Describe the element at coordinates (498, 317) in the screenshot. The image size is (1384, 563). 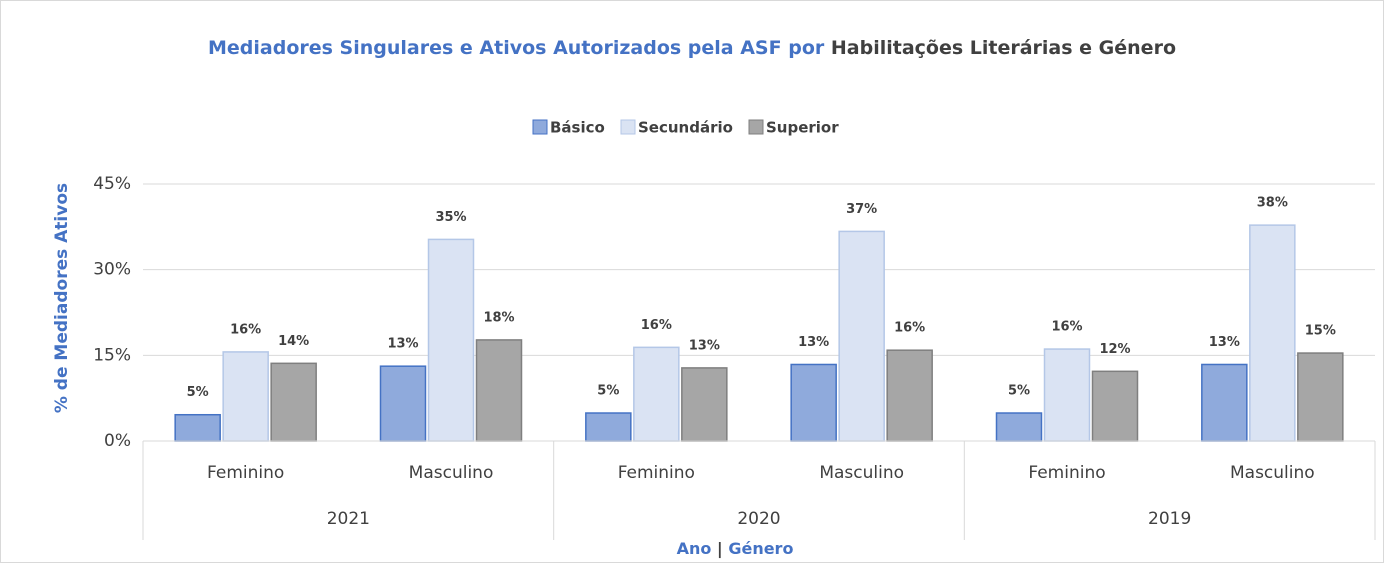
I see `data-label: 18%` at that location.